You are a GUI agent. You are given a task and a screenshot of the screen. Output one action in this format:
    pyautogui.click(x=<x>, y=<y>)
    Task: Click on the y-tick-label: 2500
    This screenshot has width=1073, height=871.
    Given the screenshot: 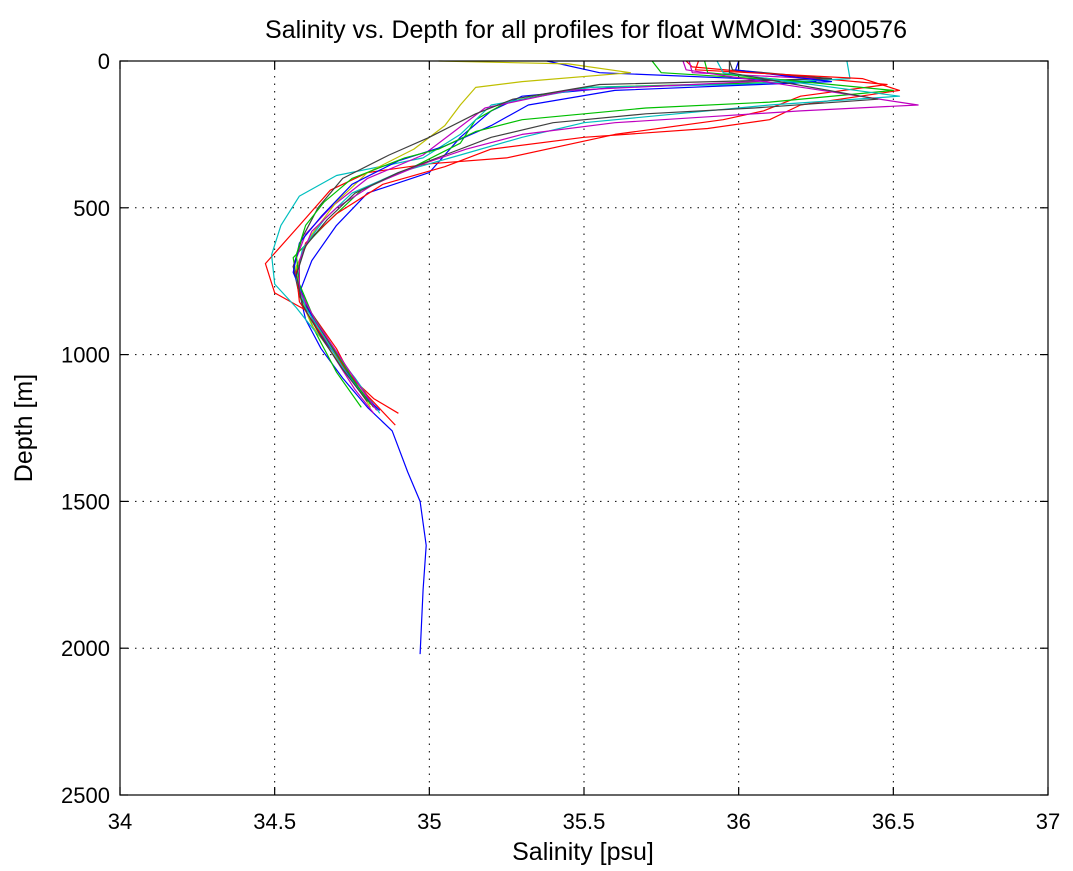 What is the action you would take?
    pyautogui.click(x=85, y=795)
    